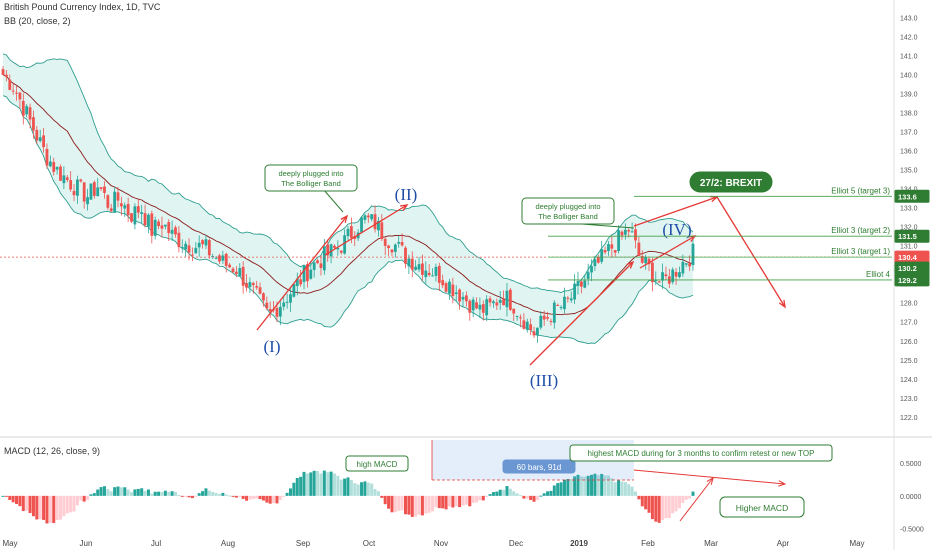 This screenshot has width=932, height=550. Describe the element at coordinates (907, 280) in the screenshot. I see `price-label-text: 129.2` at that location.